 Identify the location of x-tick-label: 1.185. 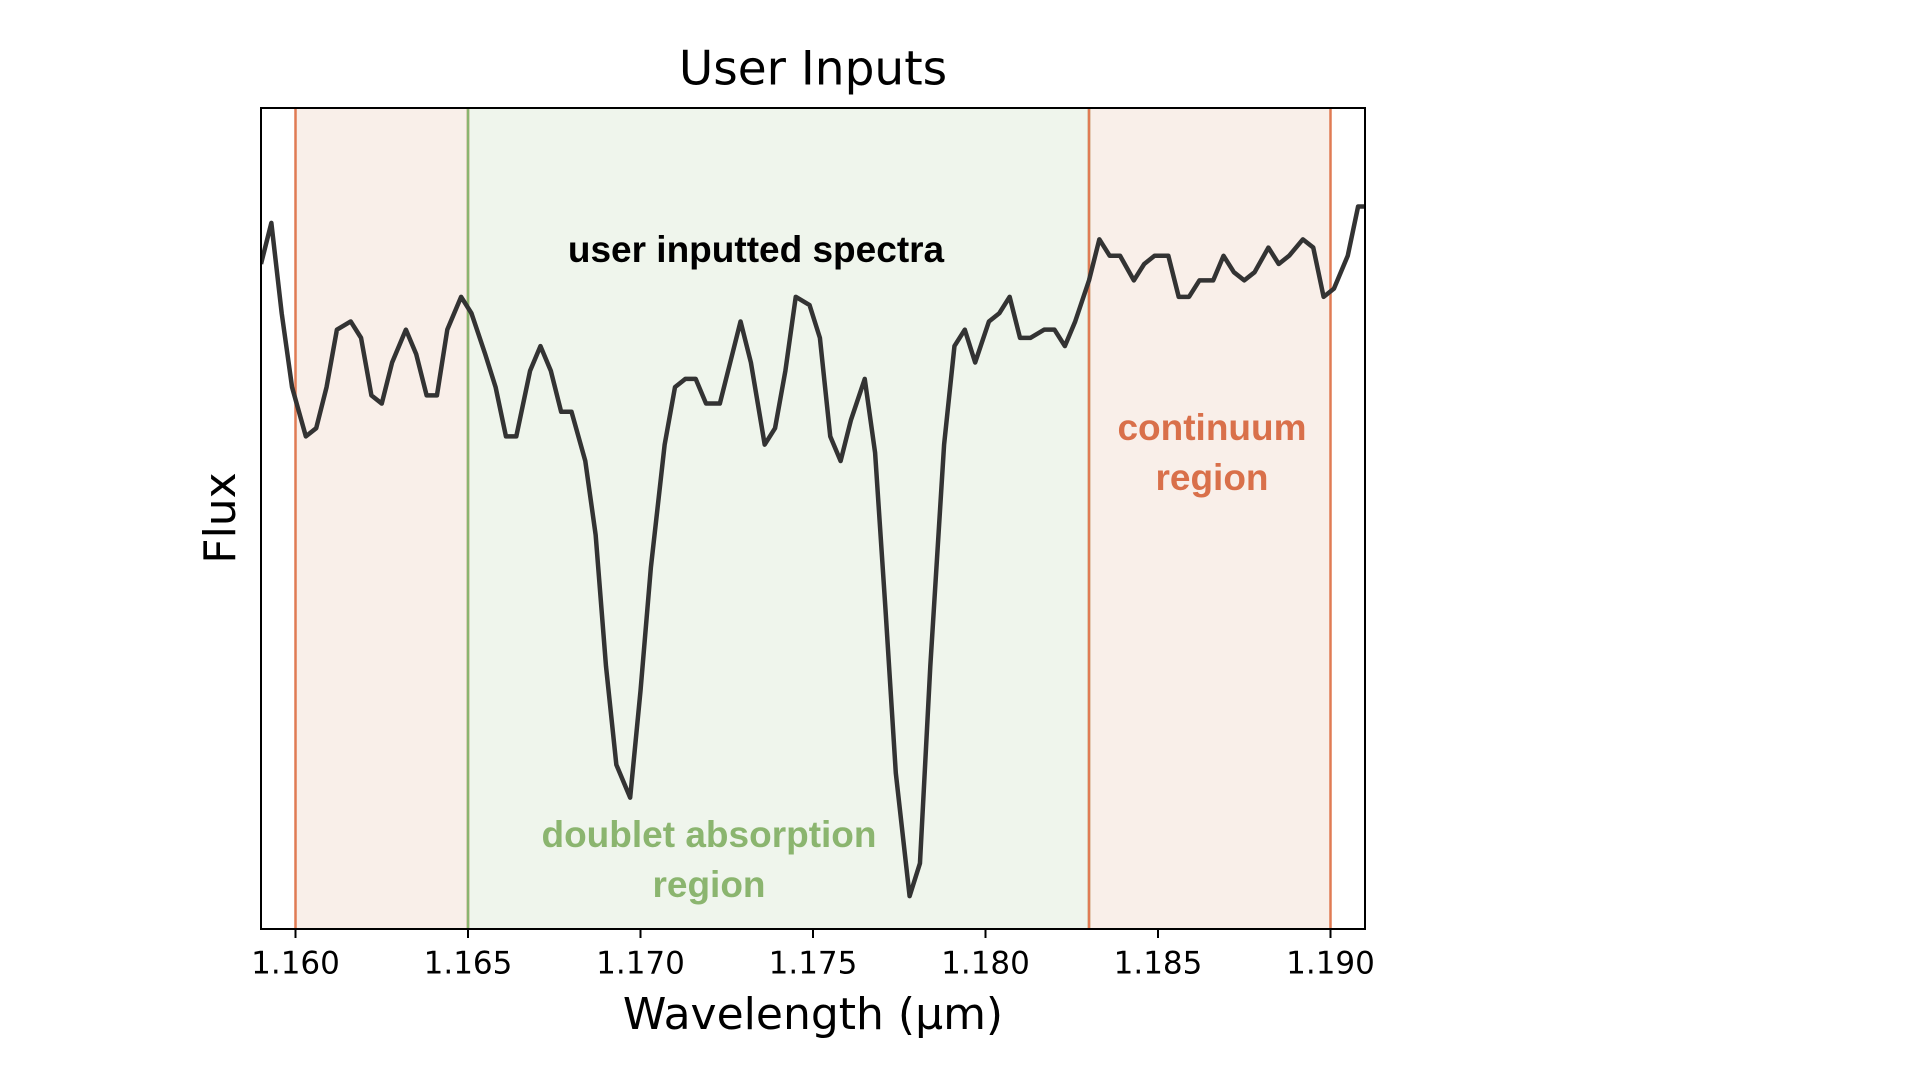
(1158, 964).